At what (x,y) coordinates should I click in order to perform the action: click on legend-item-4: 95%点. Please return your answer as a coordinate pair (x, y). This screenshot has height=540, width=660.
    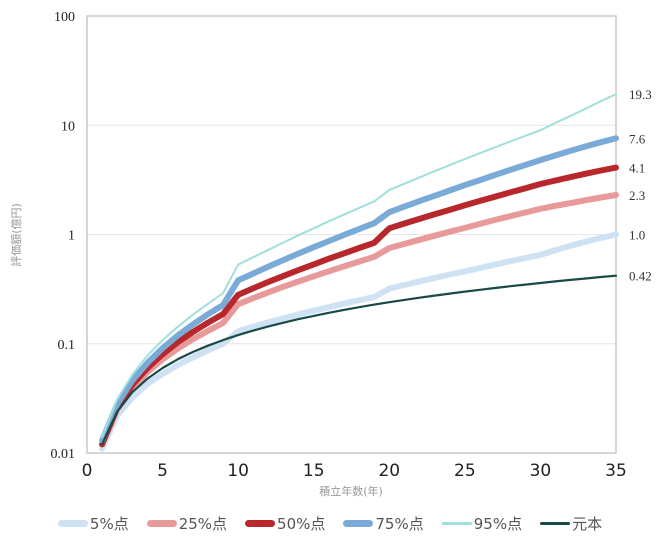
    Looking at the image, I should click on (482, 523).